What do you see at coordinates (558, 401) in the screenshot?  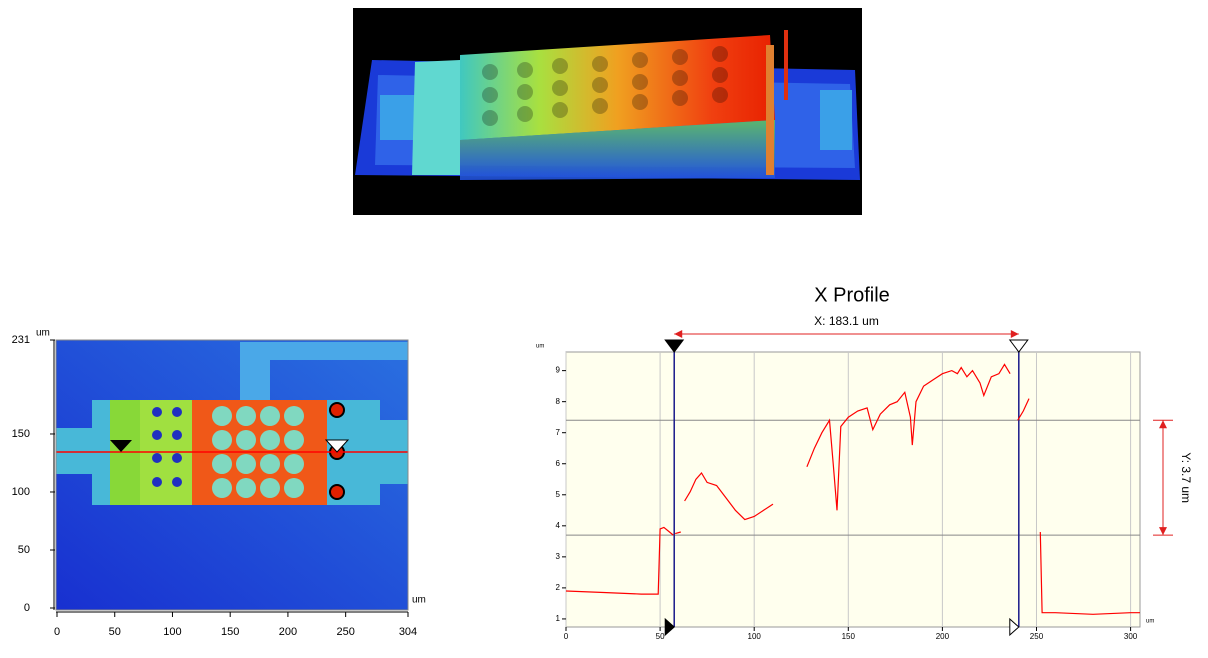 I see `y-tick-label: 8` at bounding box center [558, 401].